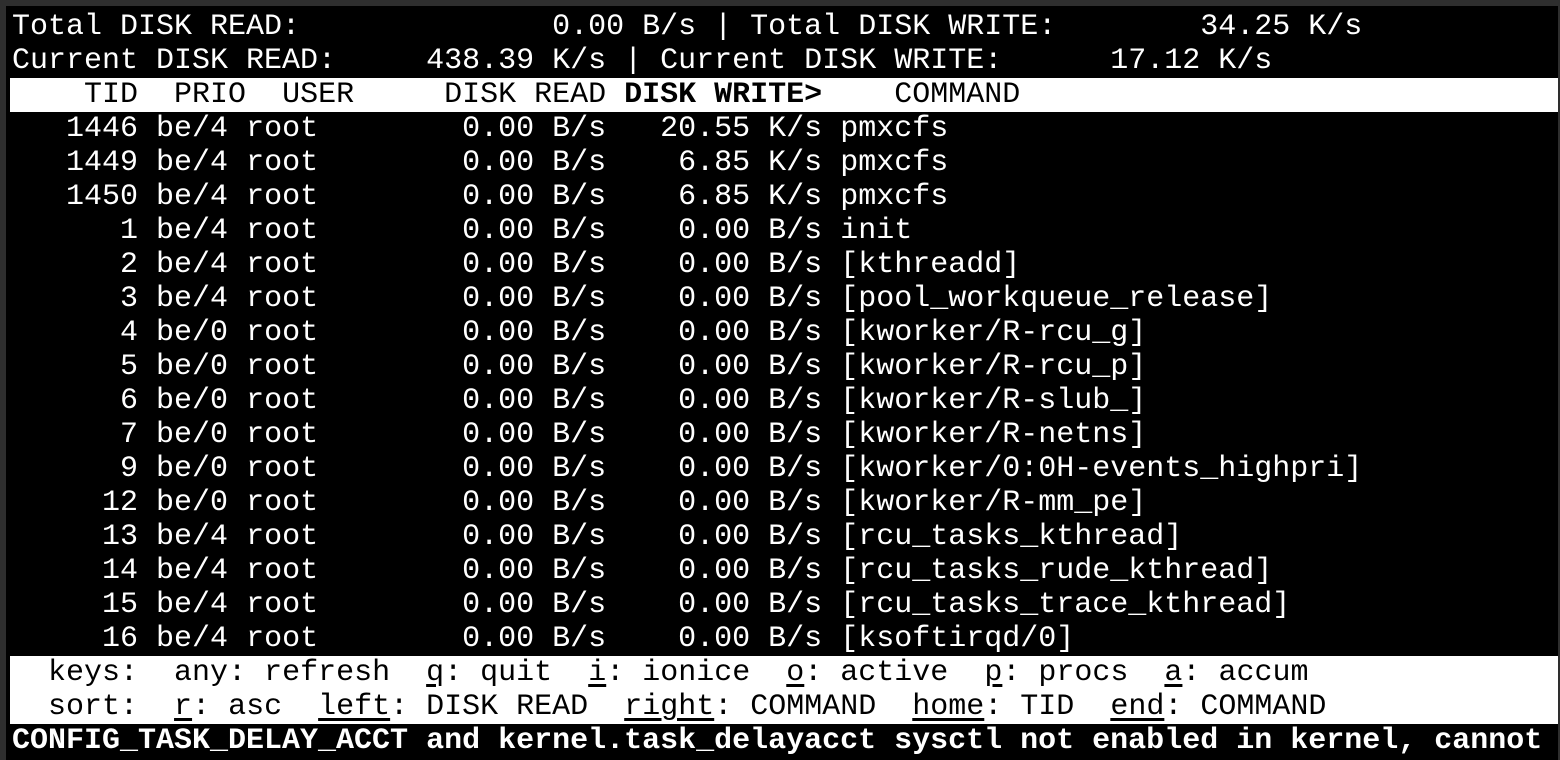  Describe the element at coordinates (93, 707) in the screenshot. I see `sort-label: sort:` at that location.